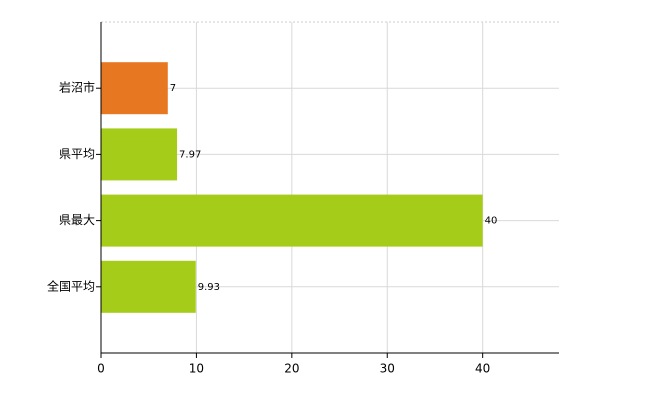 Image resolution: width=650 pixels, height=400 pixels. Describe the element at coordinates (101, 369) in the screenshot. I see `x-tick-label: 0` at that location.